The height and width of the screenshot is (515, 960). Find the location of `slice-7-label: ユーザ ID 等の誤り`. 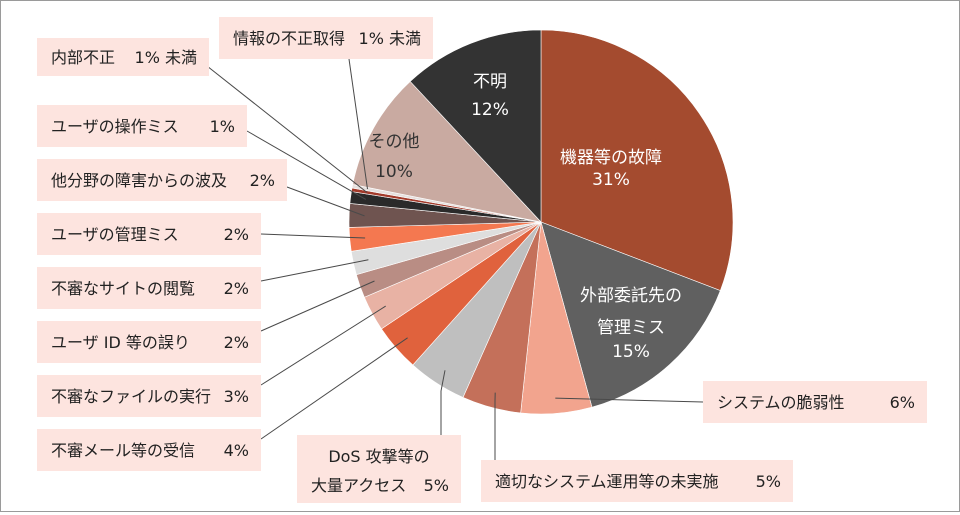

slice-7-label: ユーザ ID 等の誤り is located at coordinates (120, 342).